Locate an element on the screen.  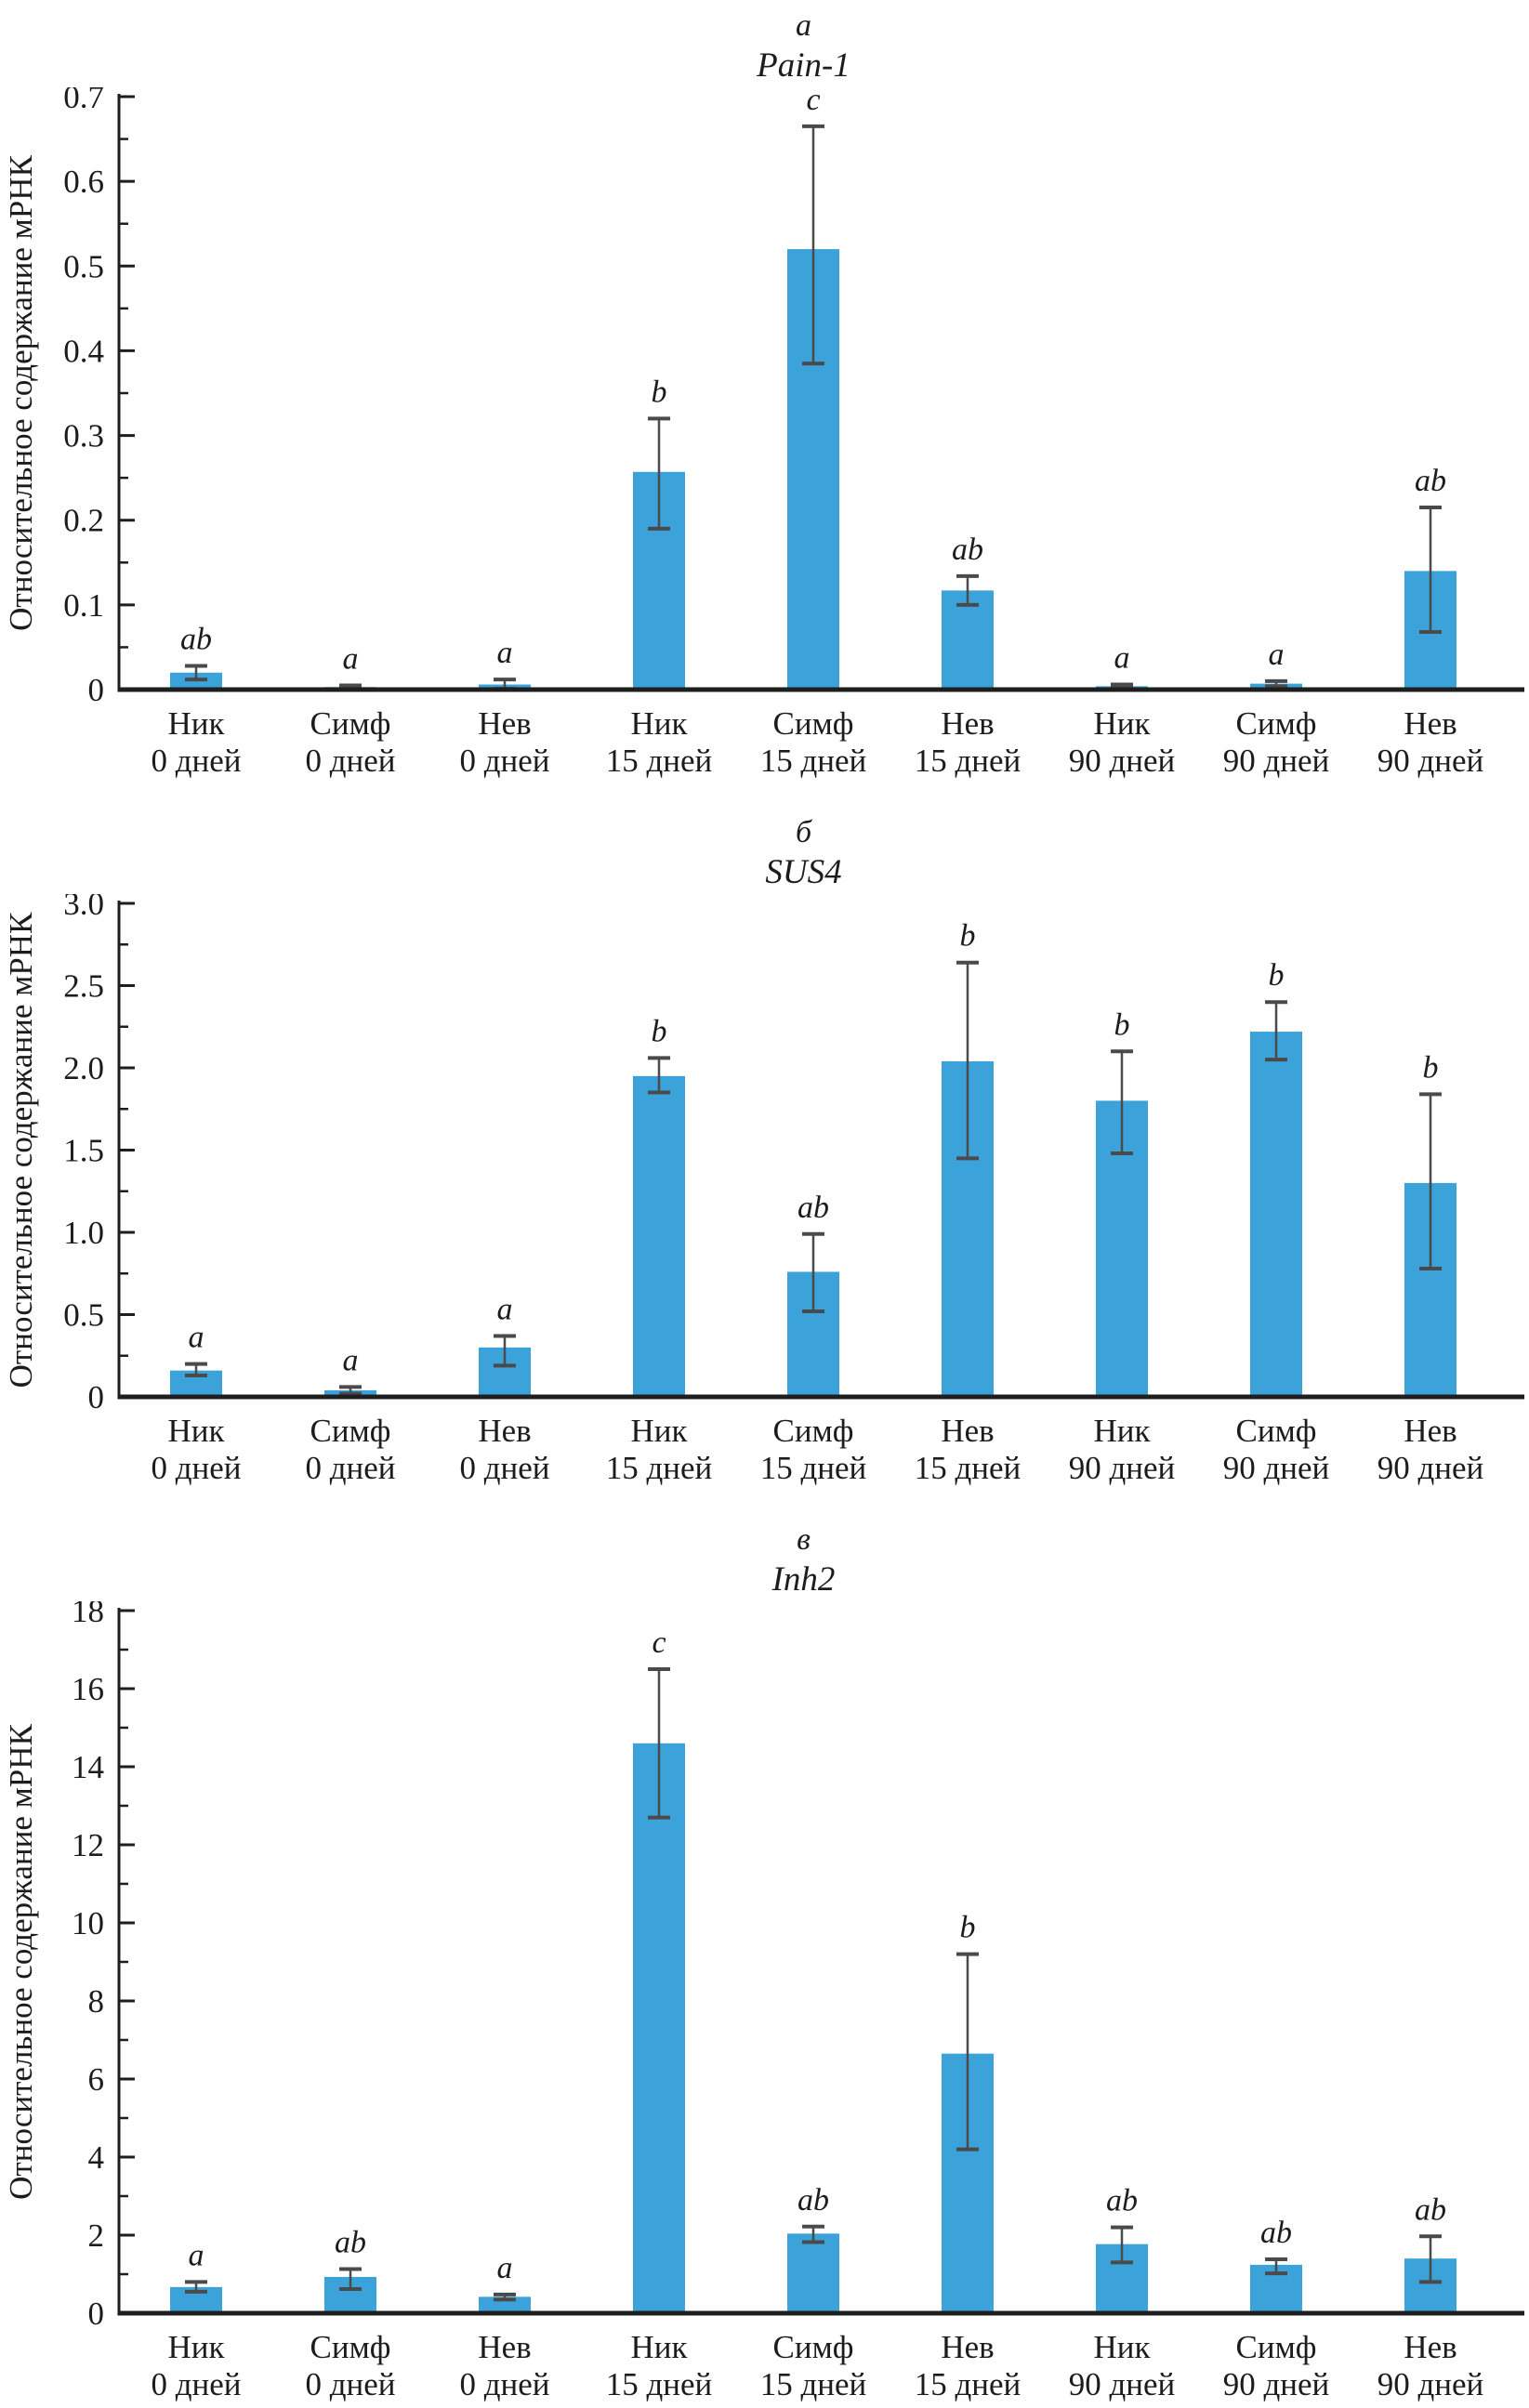
y-tick-label: 0.3 is located at coordinates (83, 436).